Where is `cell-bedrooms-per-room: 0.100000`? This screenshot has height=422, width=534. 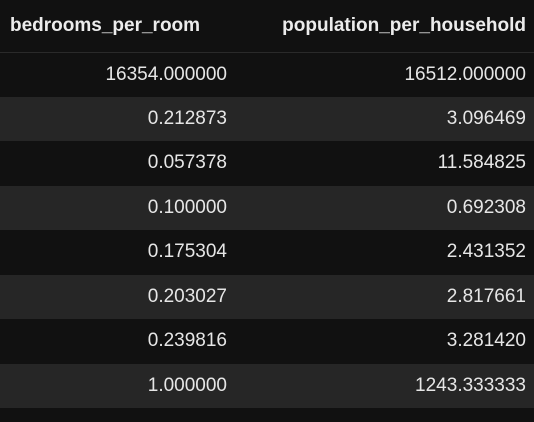 cell-bedrooms-per-room: 0.100000 is located at coordinates (187, 207).